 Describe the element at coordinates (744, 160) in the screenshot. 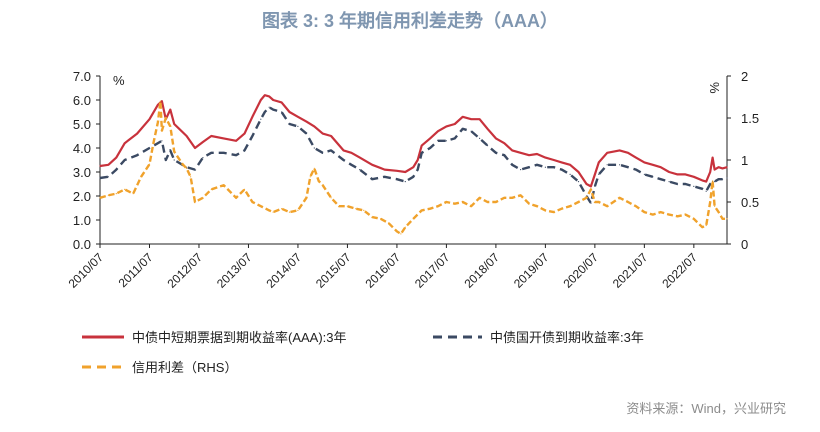

I see `right-tick-label: 1` at that location.